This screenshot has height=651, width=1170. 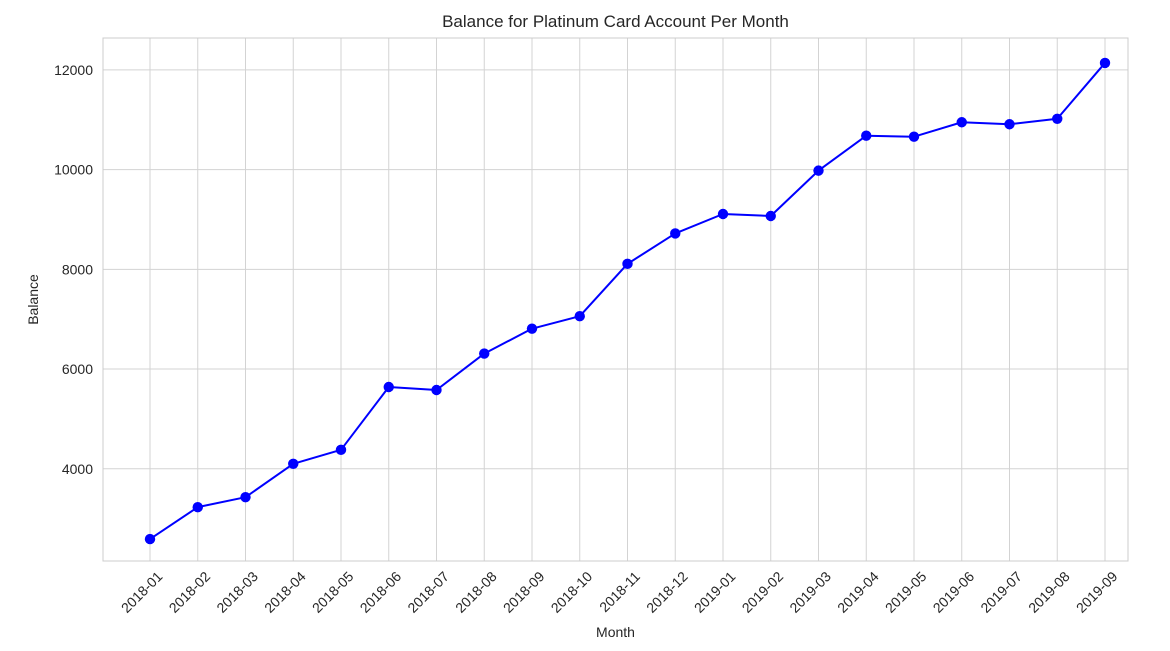 I want to click on x-tick-label: 2019-02, so click(x=763, y=592).